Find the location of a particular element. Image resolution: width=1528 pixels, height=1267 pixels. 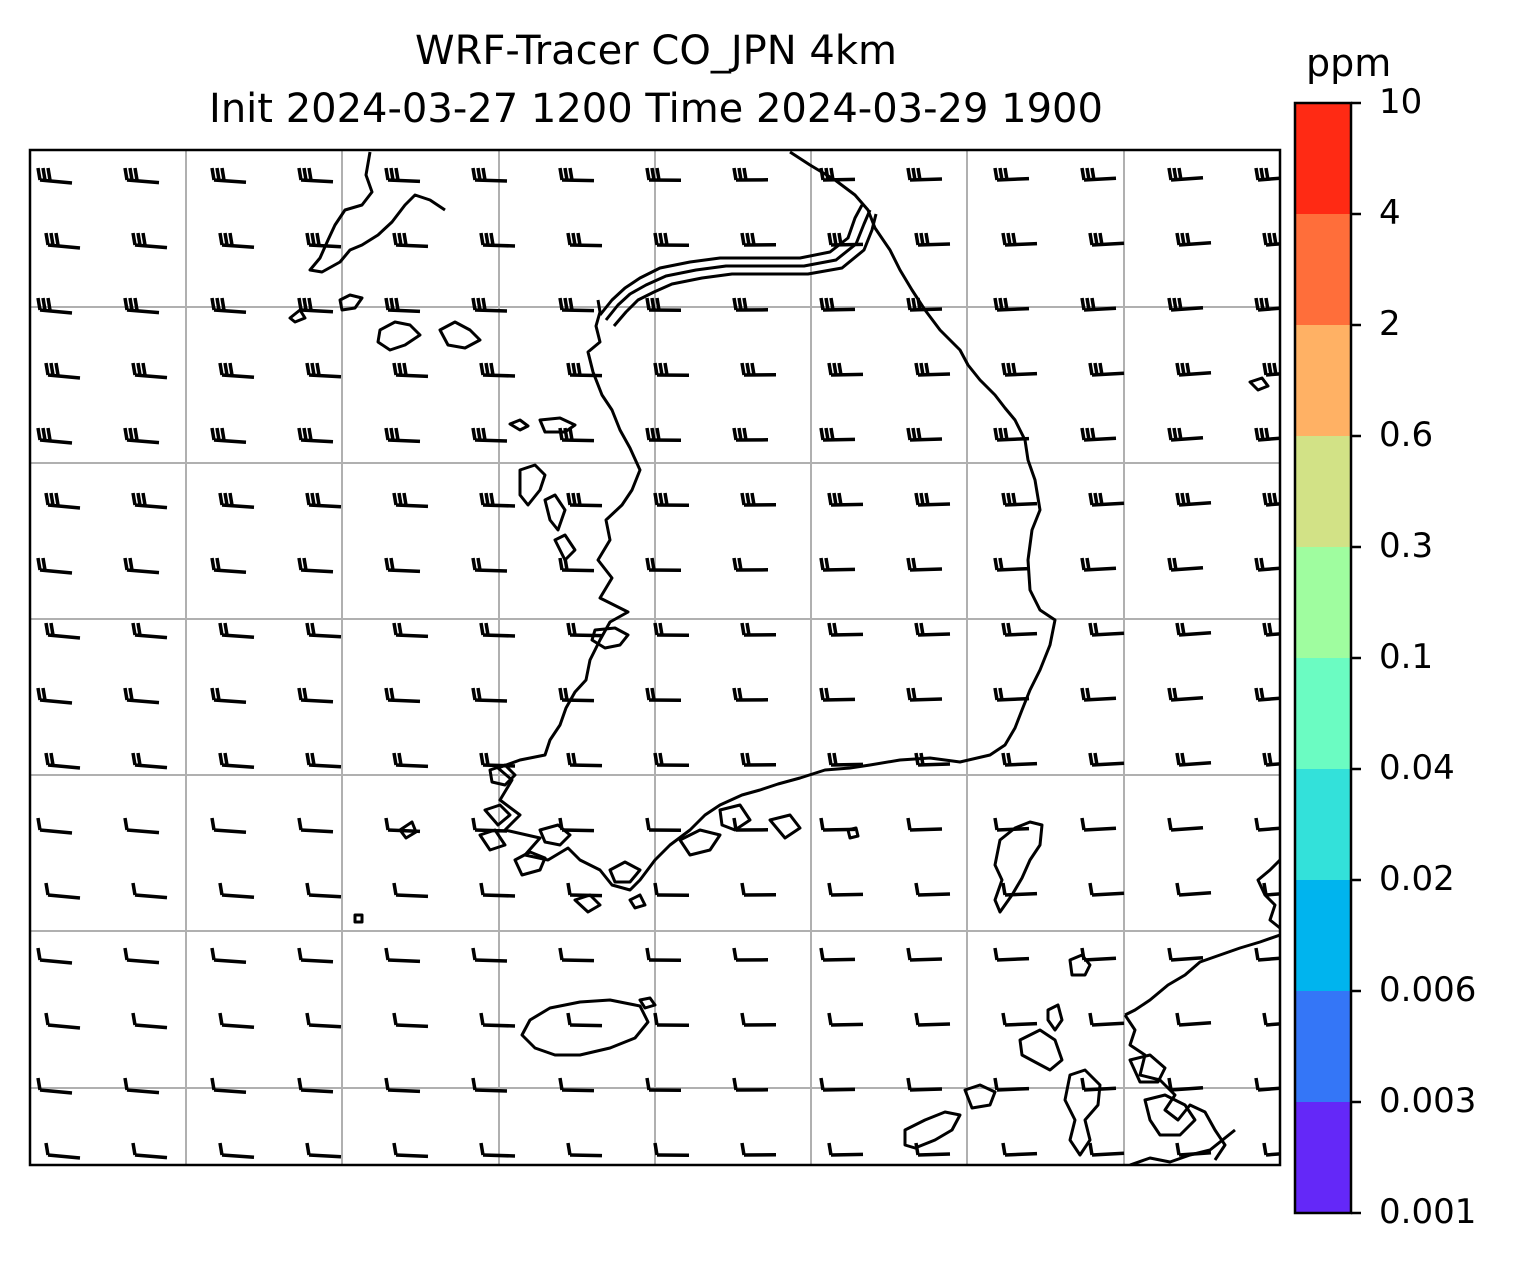

colorbar-tick-label: 0.003 is located at coordinates (1428, 1101).